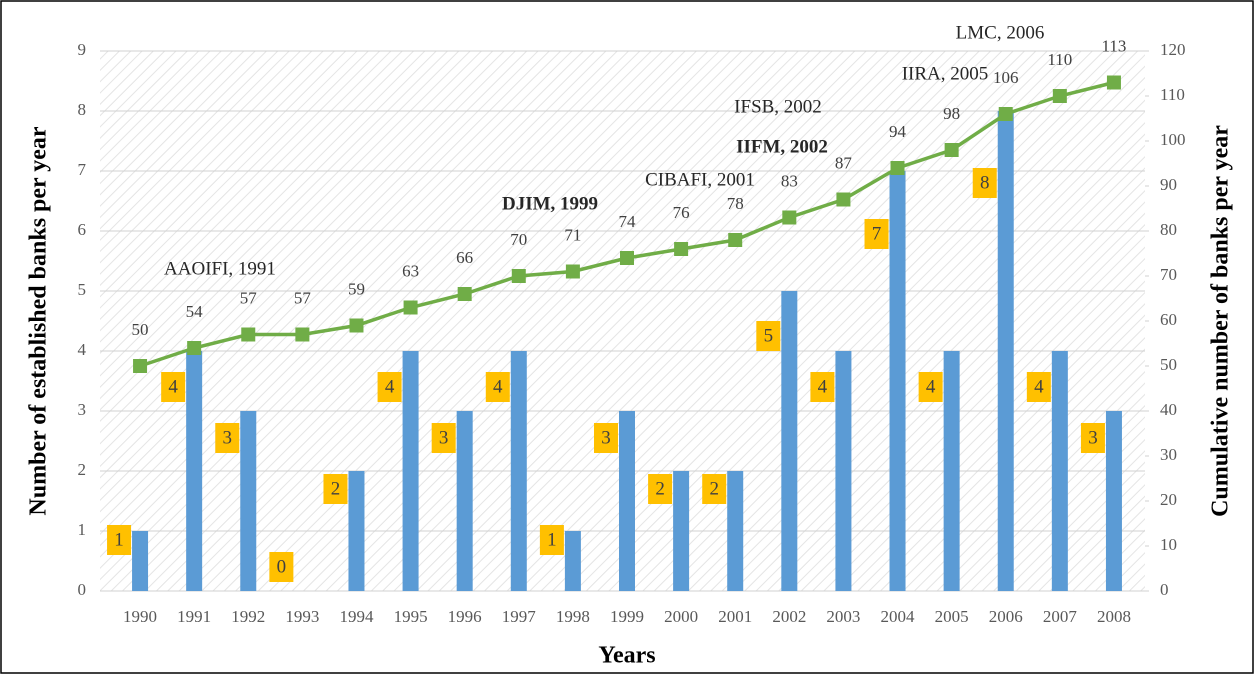 The width and height of the screenshot is (1254, 674). What do you see at coordinates (248, 616) in the screenshot?
I see `x-tick-label: 1992` at bounding box center [248, 616].